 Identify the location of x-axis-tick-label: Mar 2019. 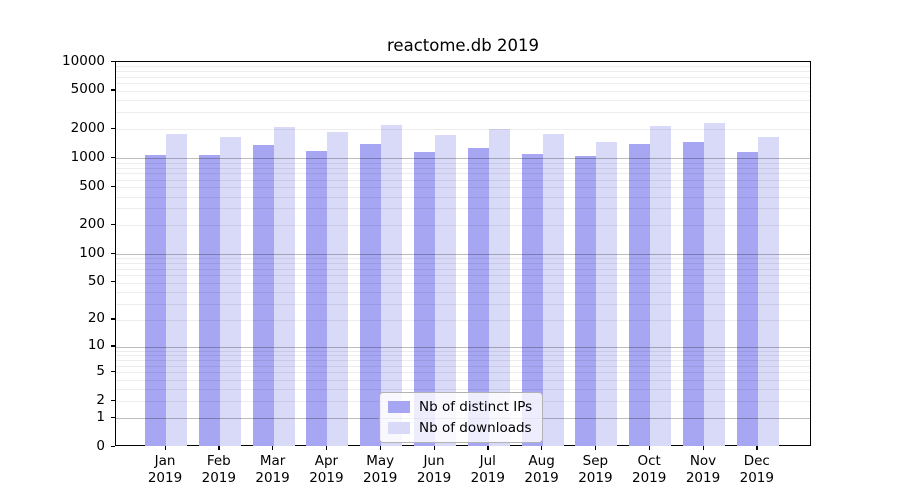
(272, 469).